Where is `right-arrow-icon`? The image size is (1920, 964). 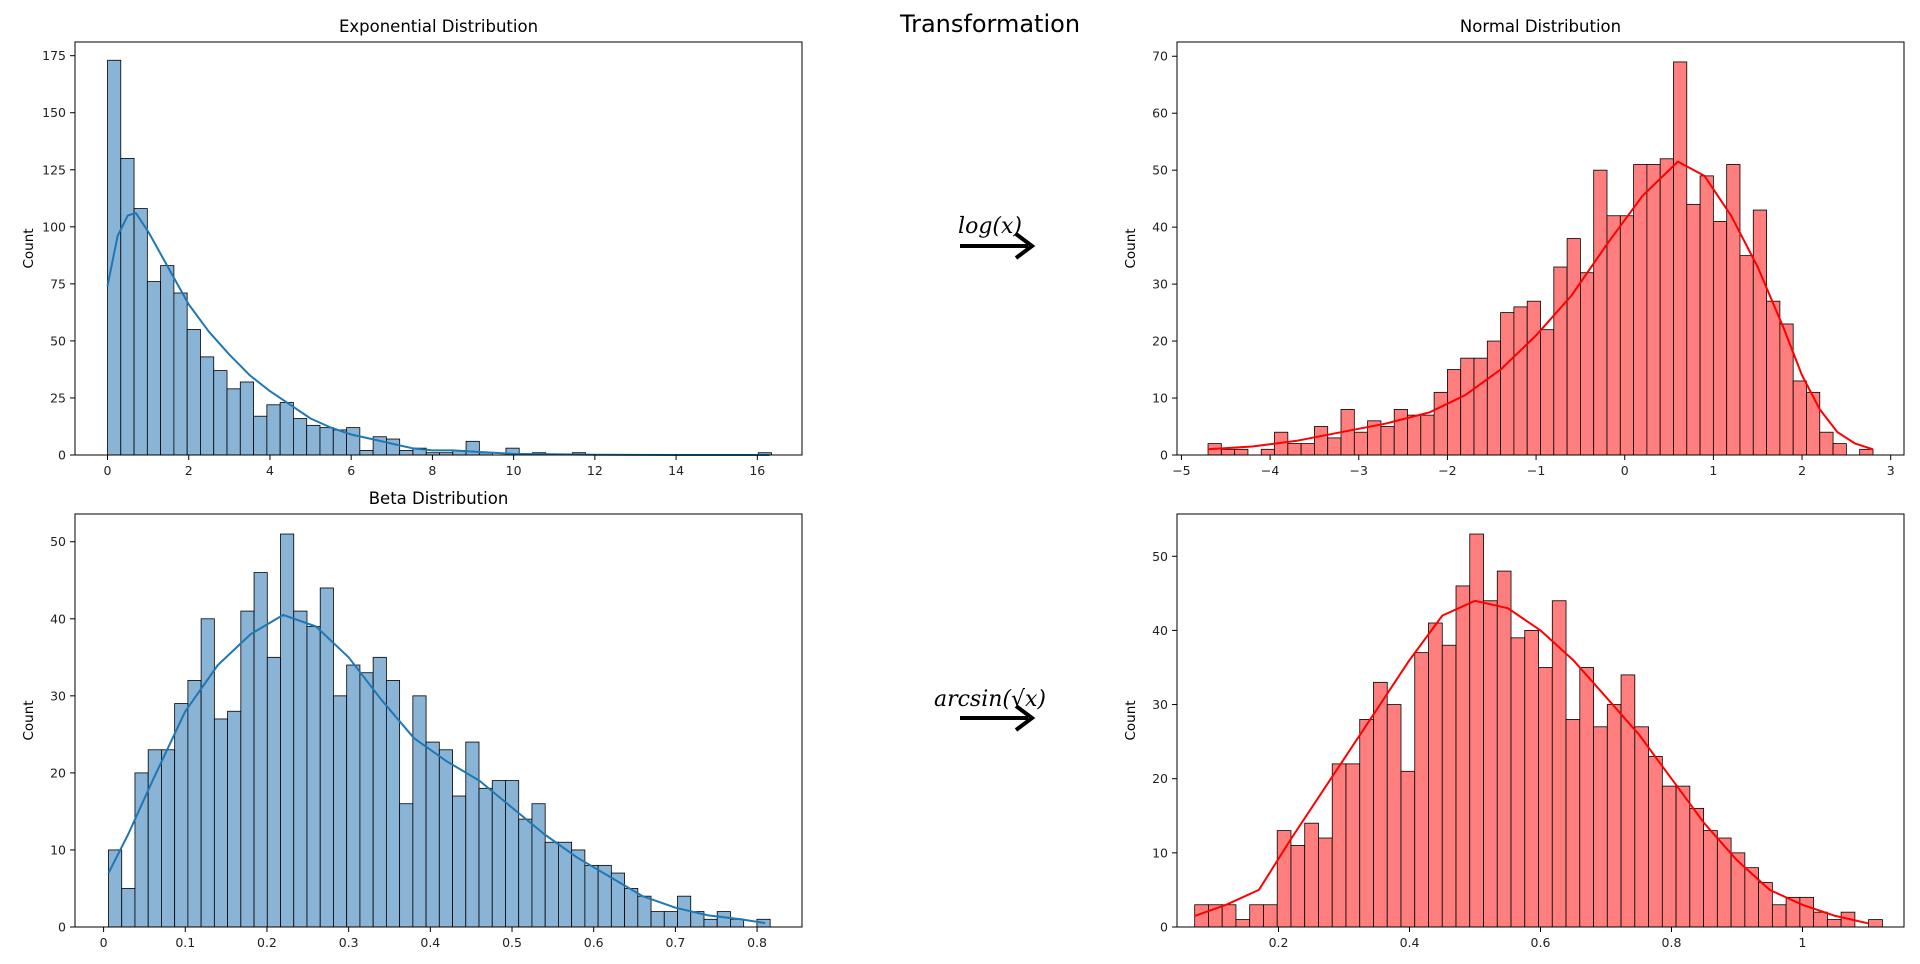
right-arrow-icon is located at coordinates (998, 718).